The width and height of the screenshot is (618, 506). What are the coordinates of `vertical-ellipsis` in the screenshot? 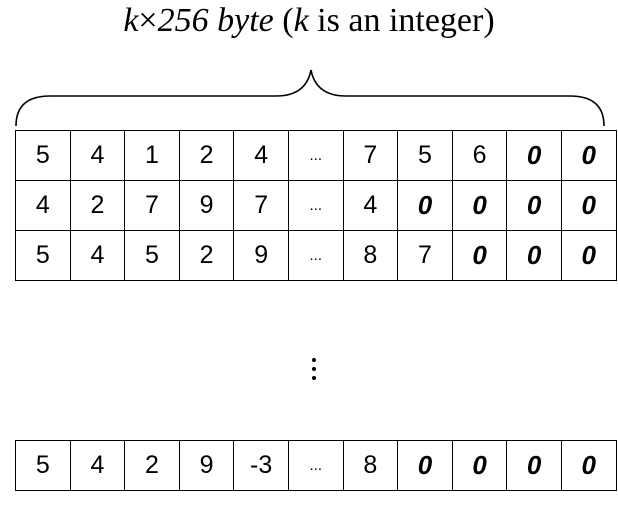 It's located at (316, 371).